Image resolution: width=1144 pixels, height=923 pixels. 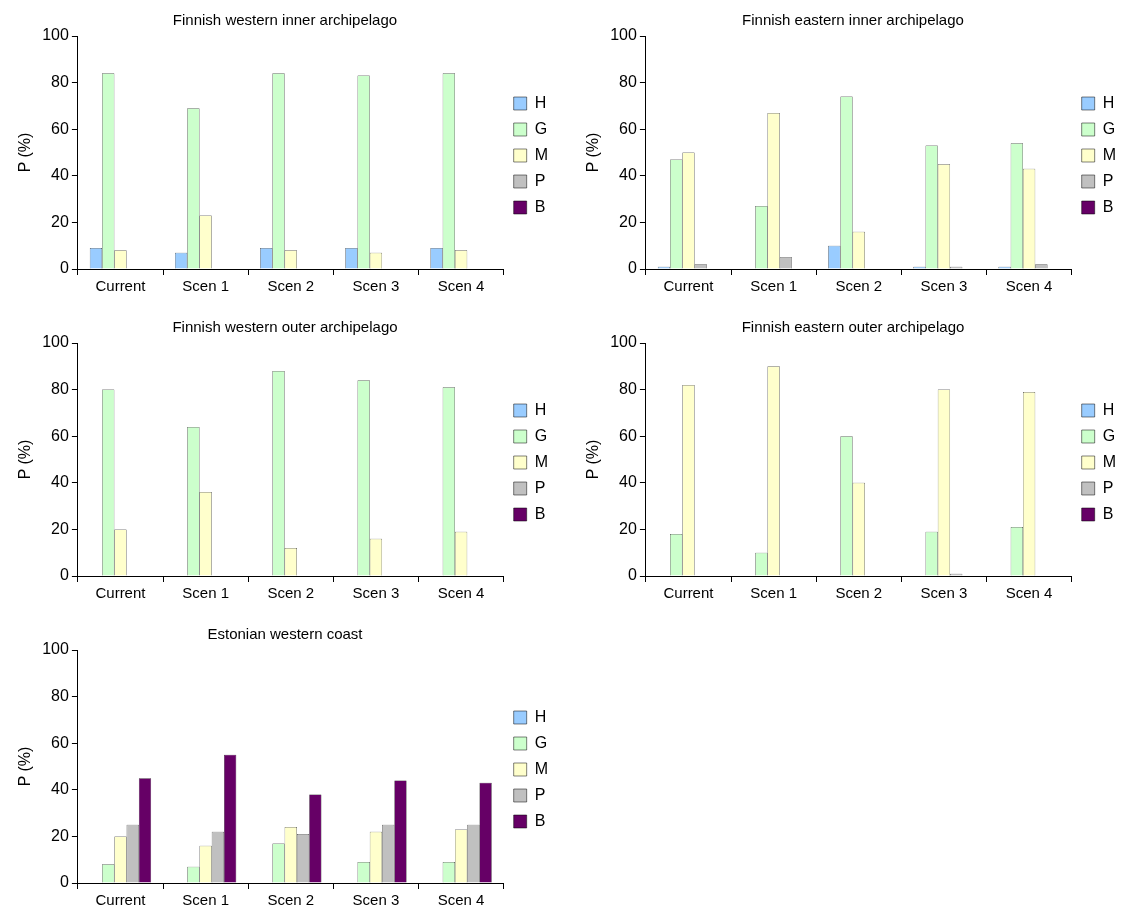 I want to click on chart-title: Finnish western inner archipelago, so click(x=285, y=20).